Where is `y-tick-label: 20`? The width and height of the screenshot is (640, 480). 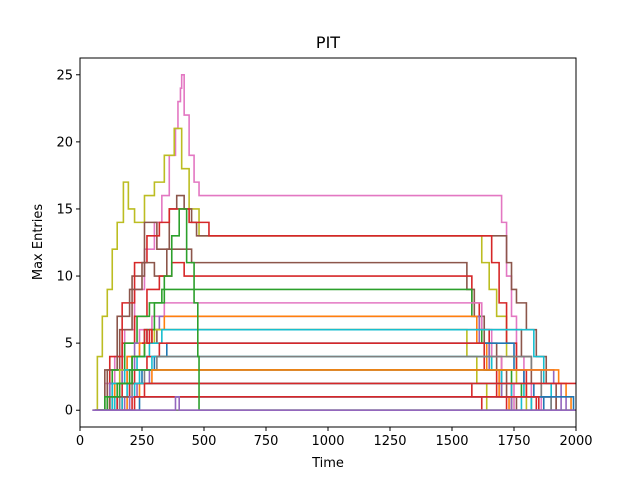 y-tick-label: 20 is located at coordinates (64, 142).